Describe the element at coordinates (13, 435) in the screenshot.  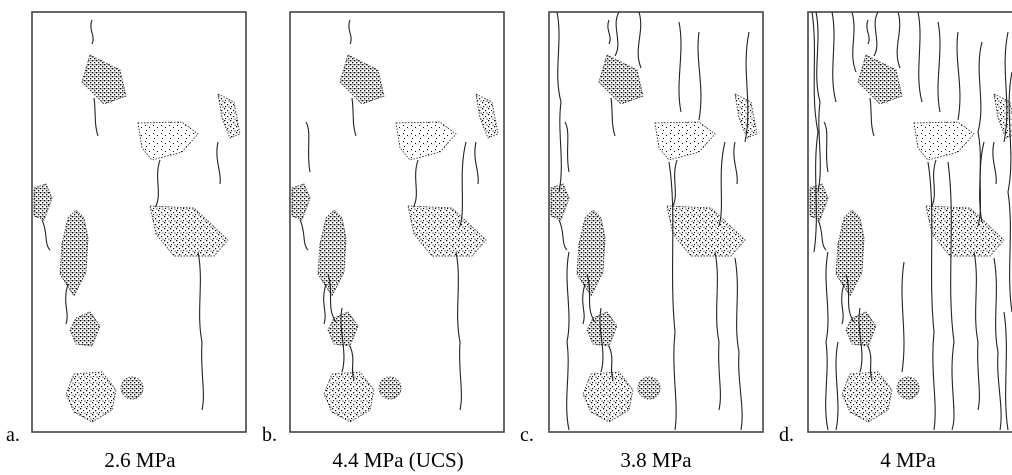
I see `panel-a-letter: a.` at that location.